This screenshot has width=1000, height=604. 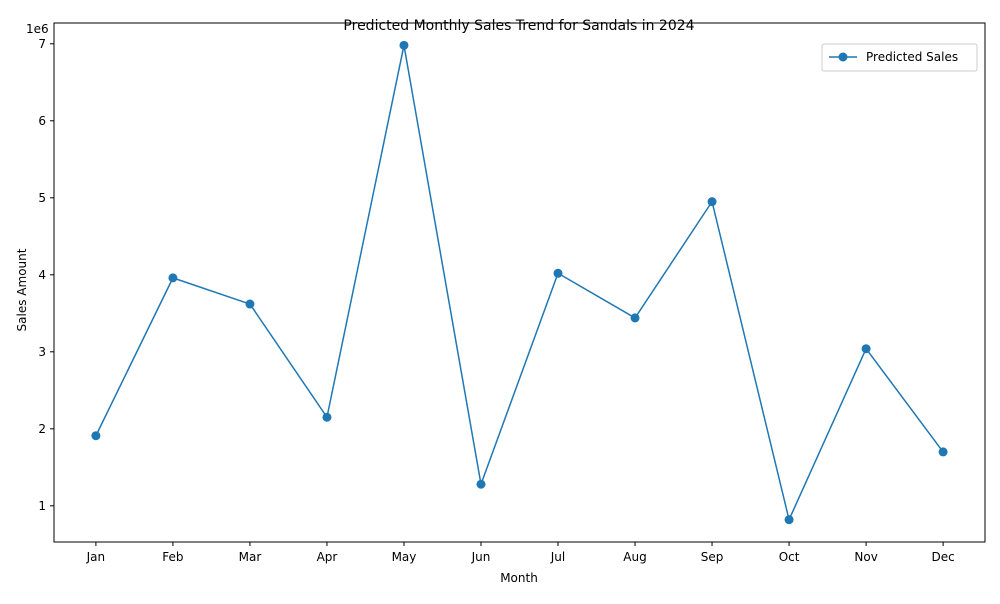 What do you see at coordinates (519, 578) in the screenshot?
I see `x-axis-label: Month` at bounding box center [519, 578].